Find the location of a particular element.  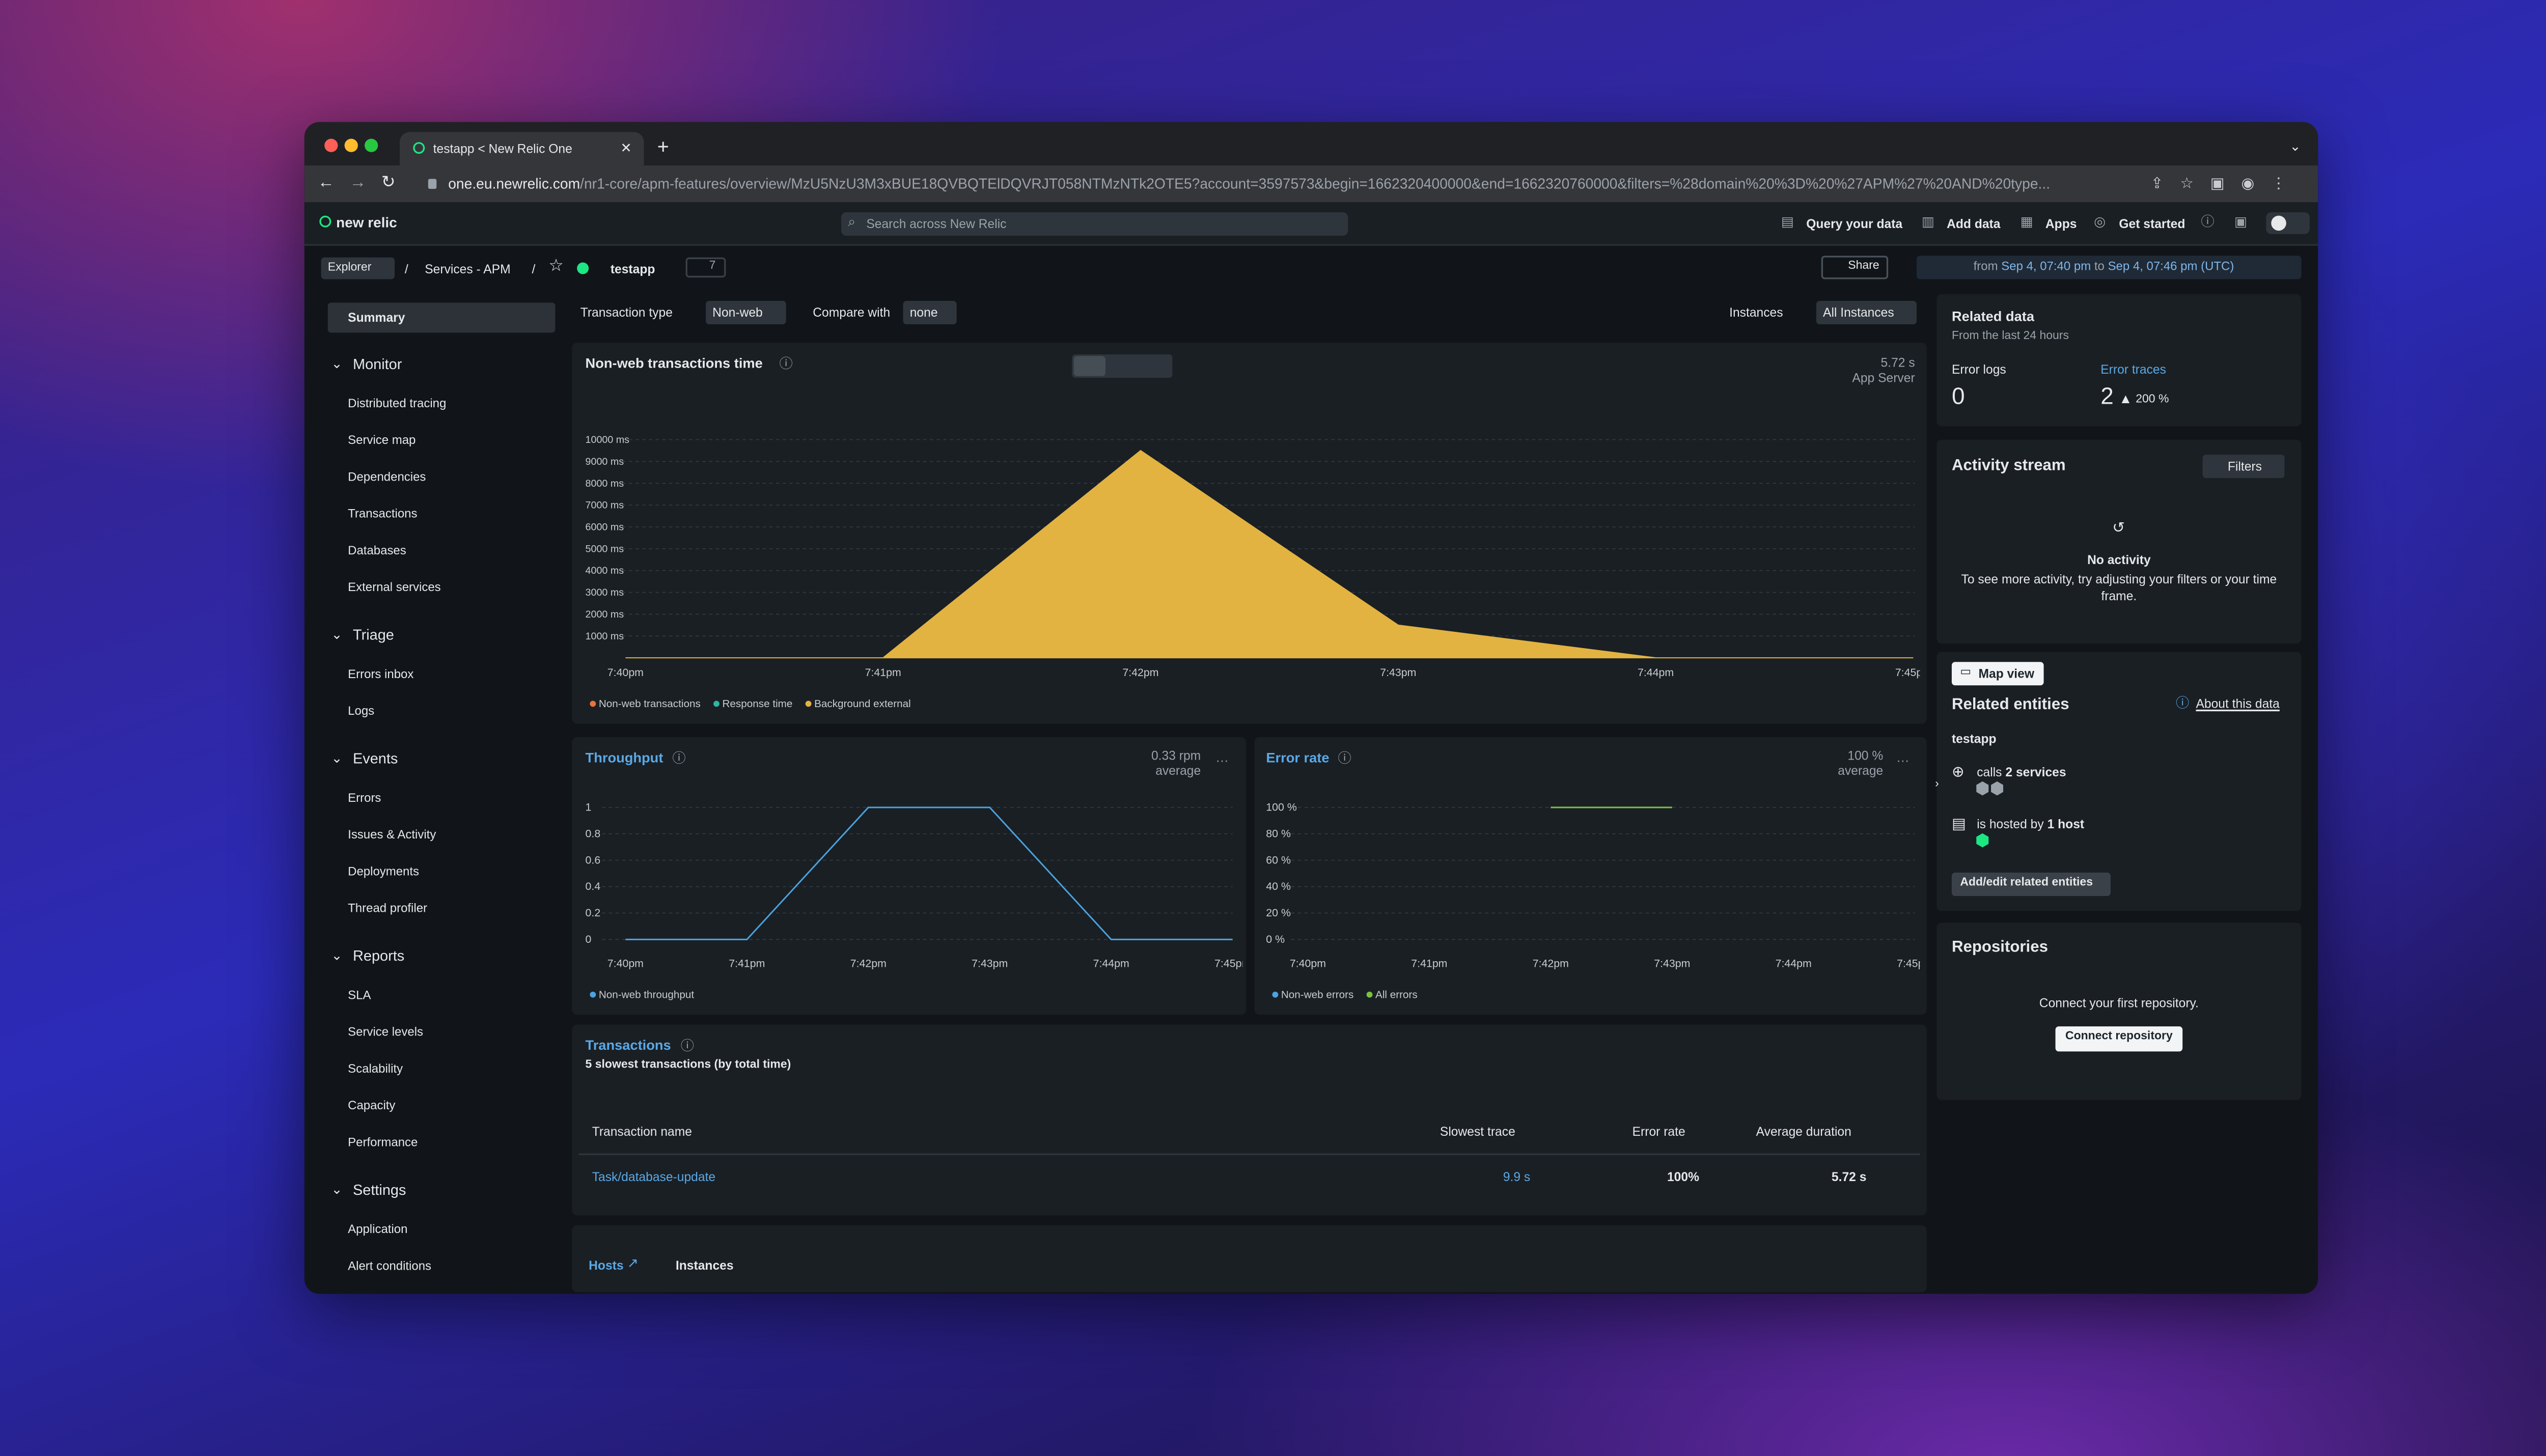

section-title: Triage is located at coordinates (373, 634).